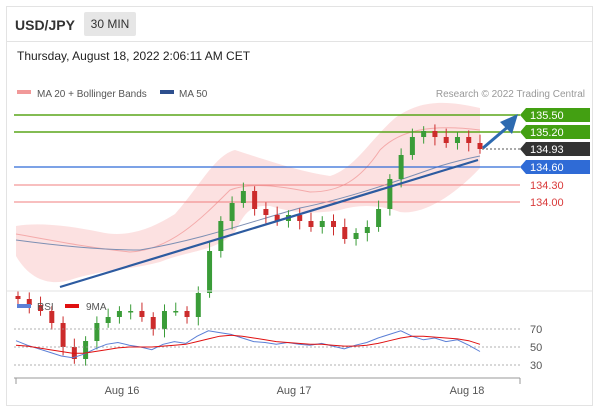 Image resolution: width=595 pixels, height=412 pixels. Describe the element at coordinates (467, 391) in the screenshot. I see `x-label-aug18: Aug 18` at that location.